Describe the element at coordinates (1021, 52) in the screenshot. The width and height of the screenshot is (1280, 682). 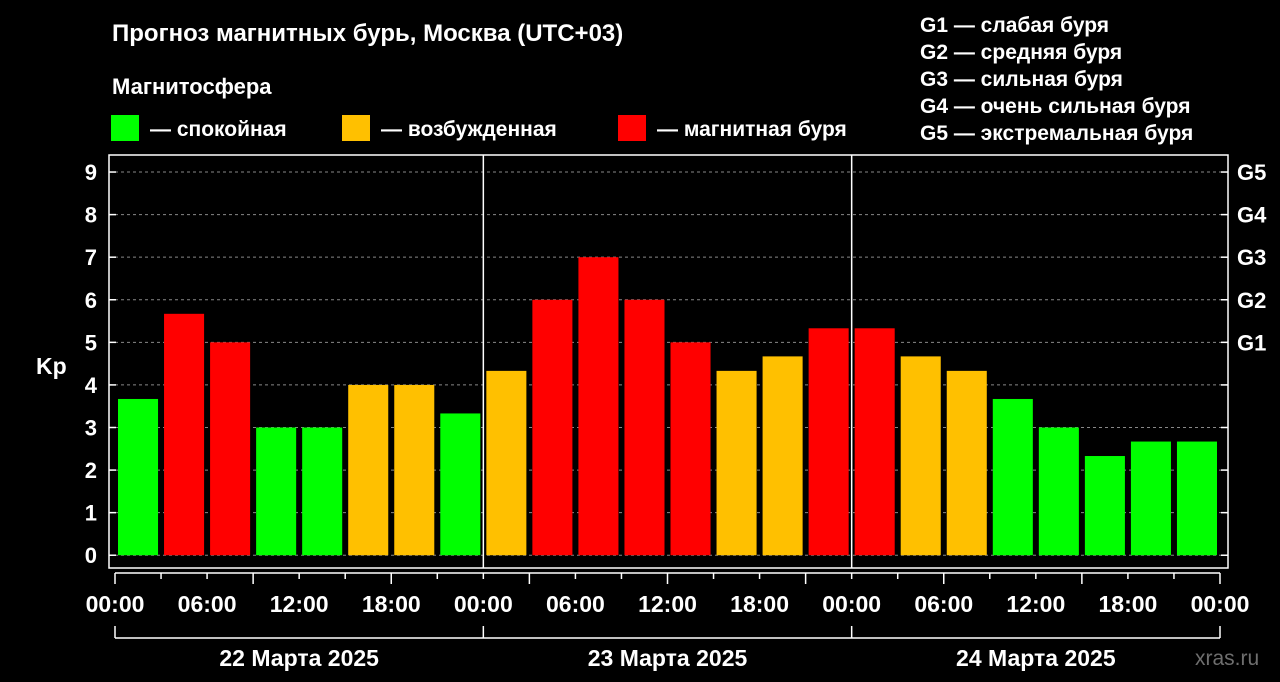
I see `g-legend-g2: G2 — средняя буря` at that location.